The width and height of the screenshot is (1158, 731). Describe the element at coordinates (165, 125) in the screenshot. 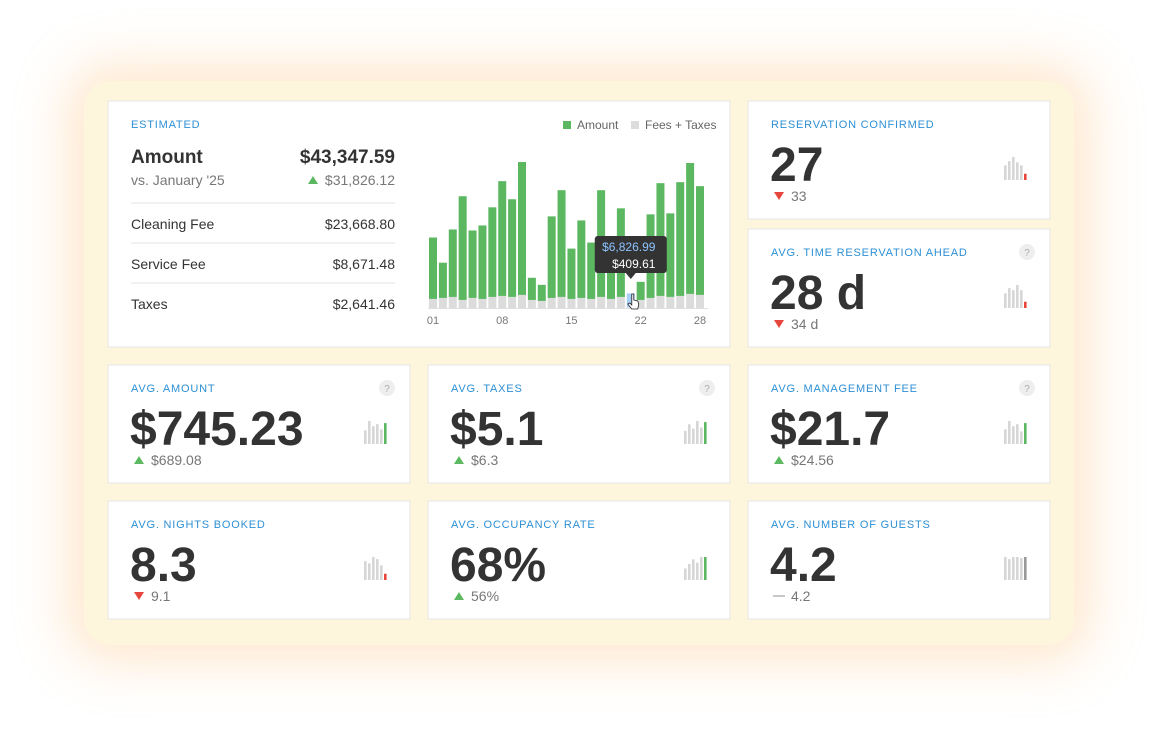

I see `card-label: ESTIMATED` at that location.